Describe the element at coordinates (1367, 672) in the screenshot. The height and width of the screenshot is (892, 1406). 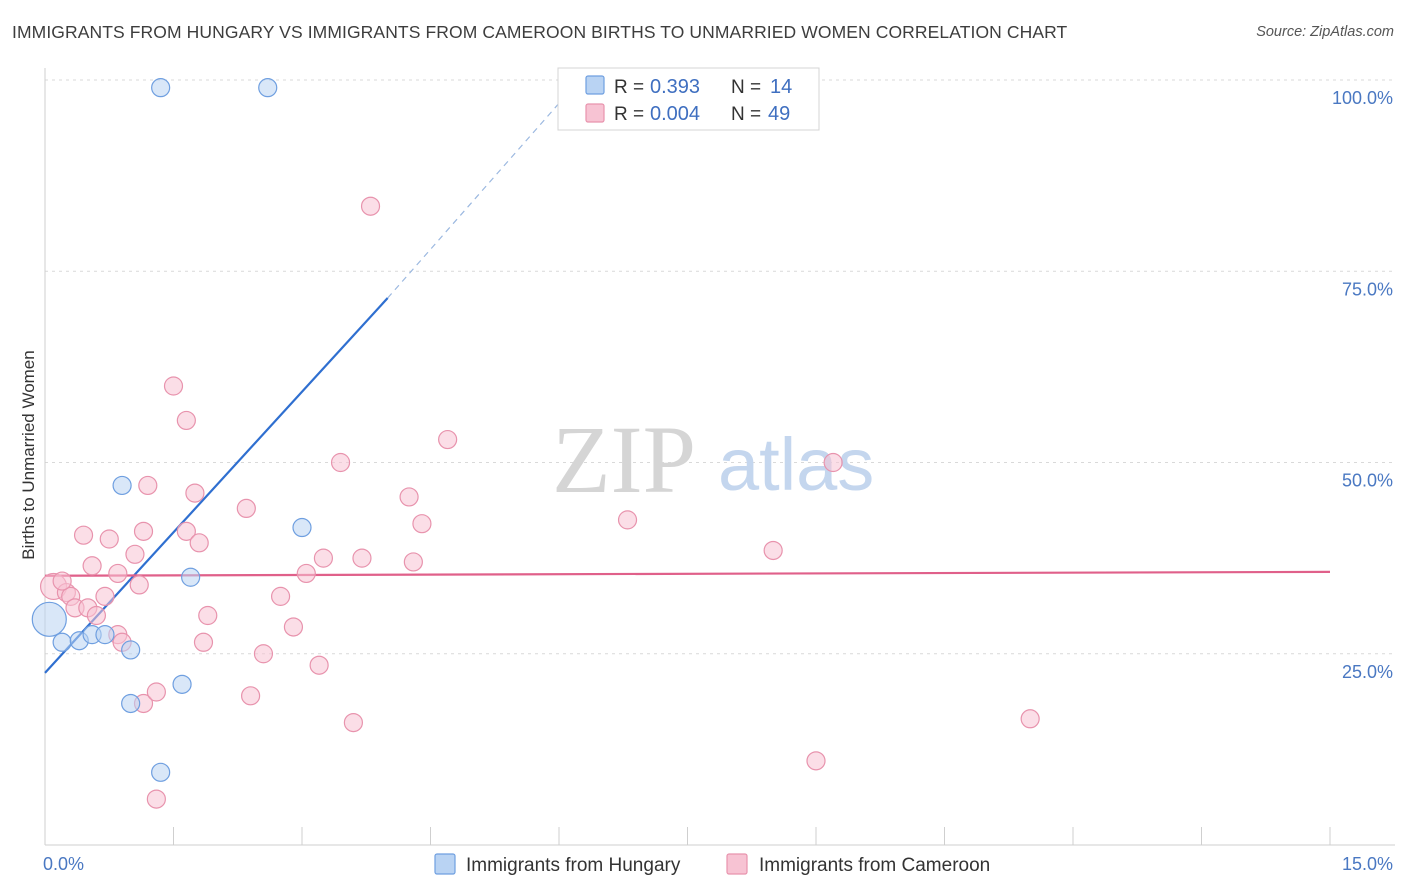
I see `y-tick-label: 25.0%` at that location.